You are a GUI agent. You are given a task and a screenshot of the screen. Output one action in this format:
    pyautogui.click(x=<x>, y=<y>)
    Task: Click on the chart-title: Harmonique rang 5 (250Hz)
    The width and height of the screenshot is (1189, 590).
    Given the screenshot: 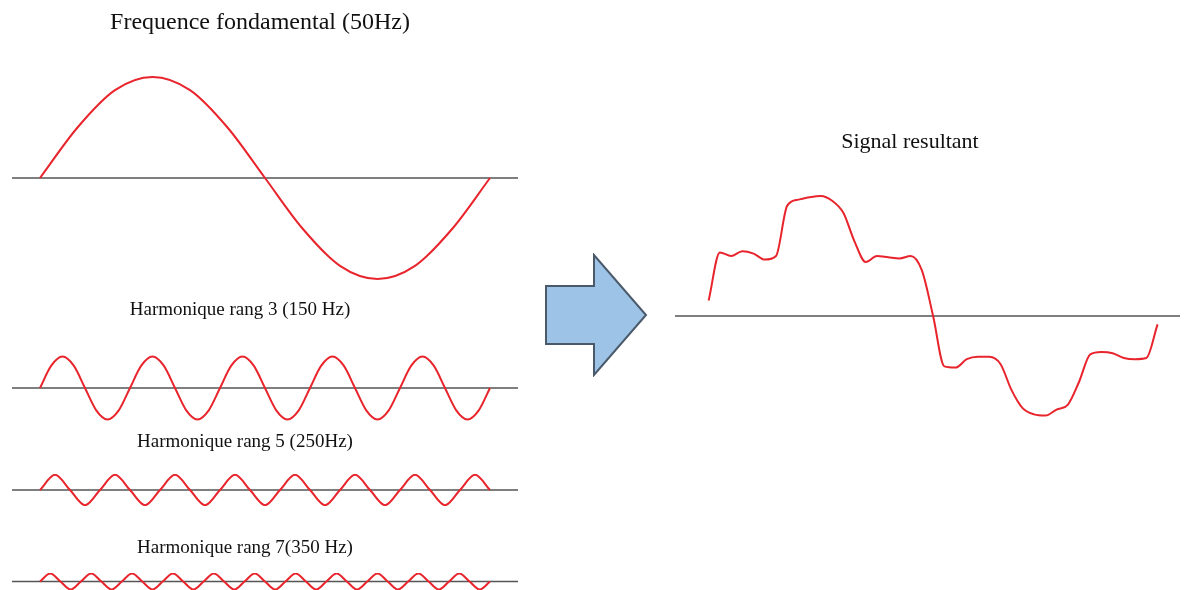 What is the action you would take?
    pyautogui.click(x=245, y=441)
    